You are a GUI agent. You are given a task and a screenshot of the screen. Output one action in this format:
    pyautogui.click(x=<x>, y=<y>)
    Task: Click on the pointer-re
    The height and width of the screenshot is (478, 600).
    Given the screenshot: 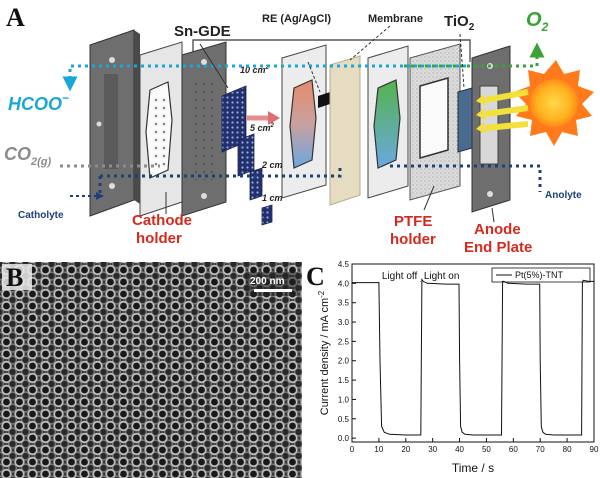 What is the action you would take?
    pyautogui.click(x=314, y=77)
    